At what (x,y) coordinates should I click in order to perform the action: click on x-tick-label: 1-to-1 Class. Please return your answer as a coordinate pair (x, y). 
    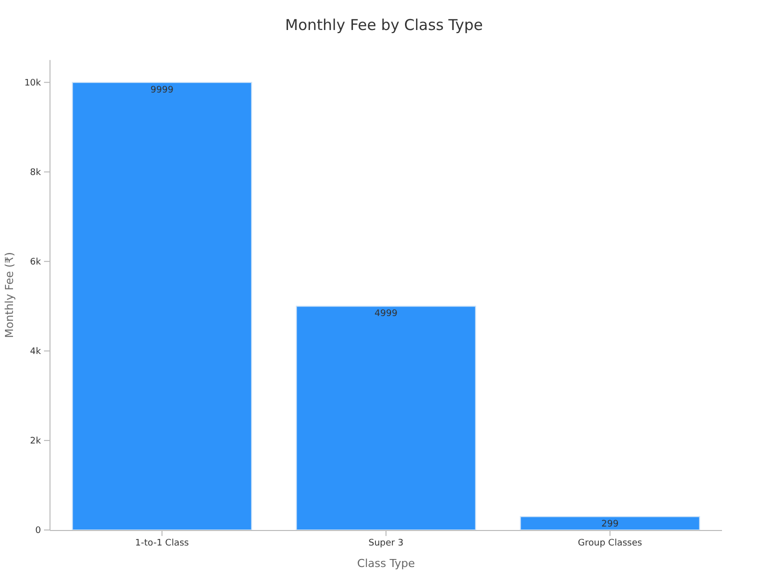
    Looking at the image, I should click on (162, 543).